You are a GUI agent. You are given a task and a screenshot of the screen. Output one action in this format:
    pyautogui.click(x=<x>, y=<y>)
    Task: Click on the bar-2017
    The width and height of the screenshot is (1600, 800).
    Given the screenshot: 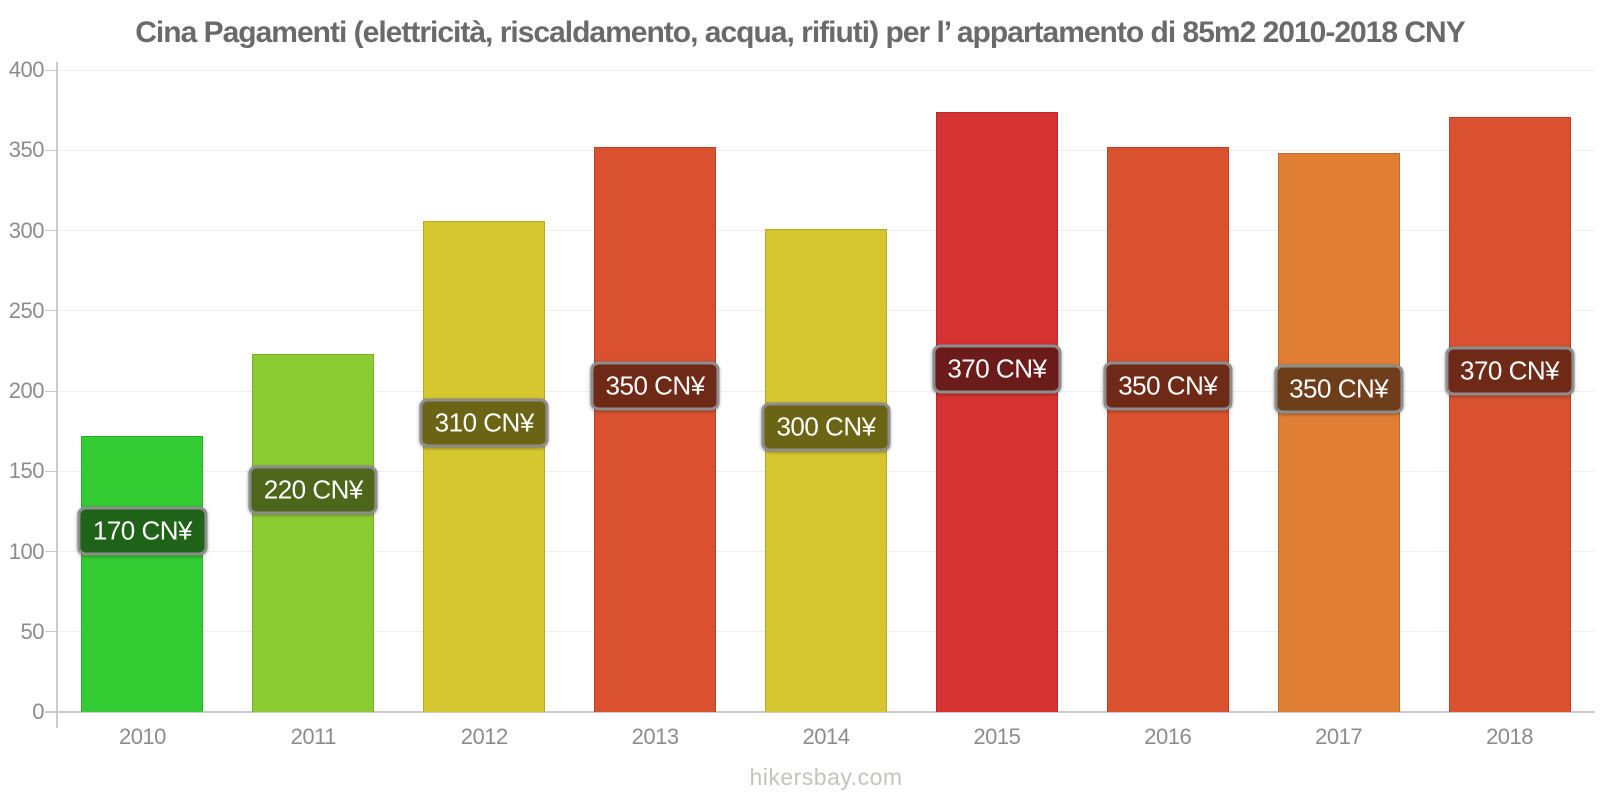 What is the action you would take?
    pyautogui.click(x=1338, y=432)
    